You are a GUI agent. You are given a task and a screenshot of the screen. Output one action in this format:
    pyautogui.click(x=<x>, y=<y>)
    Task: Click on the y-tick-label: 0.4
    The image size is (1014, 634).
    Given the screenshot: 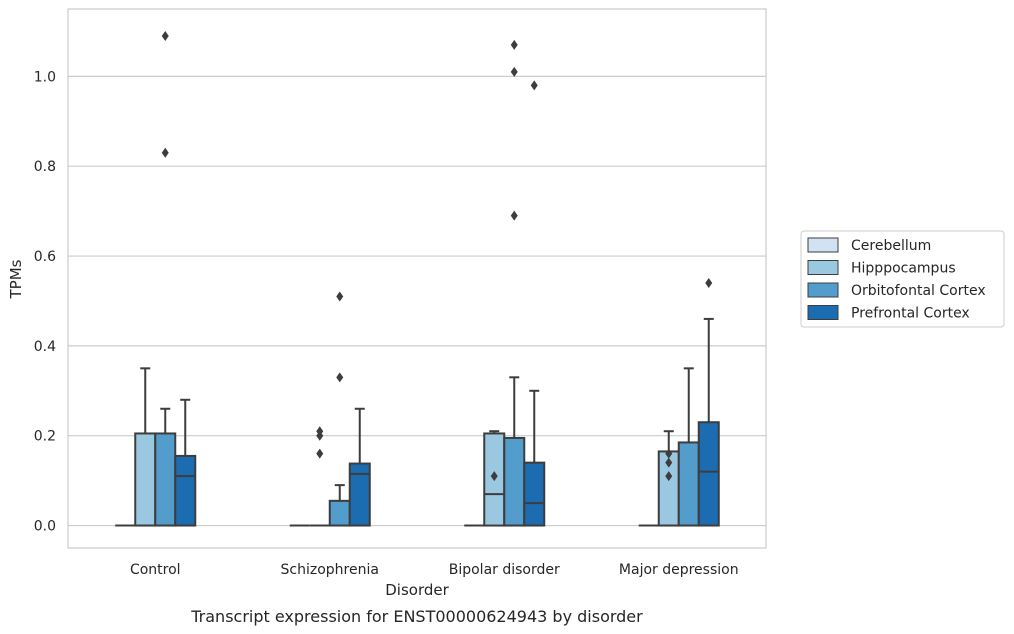 What is the action you would take?
    pyautogui.click(x=45, y=347)
    